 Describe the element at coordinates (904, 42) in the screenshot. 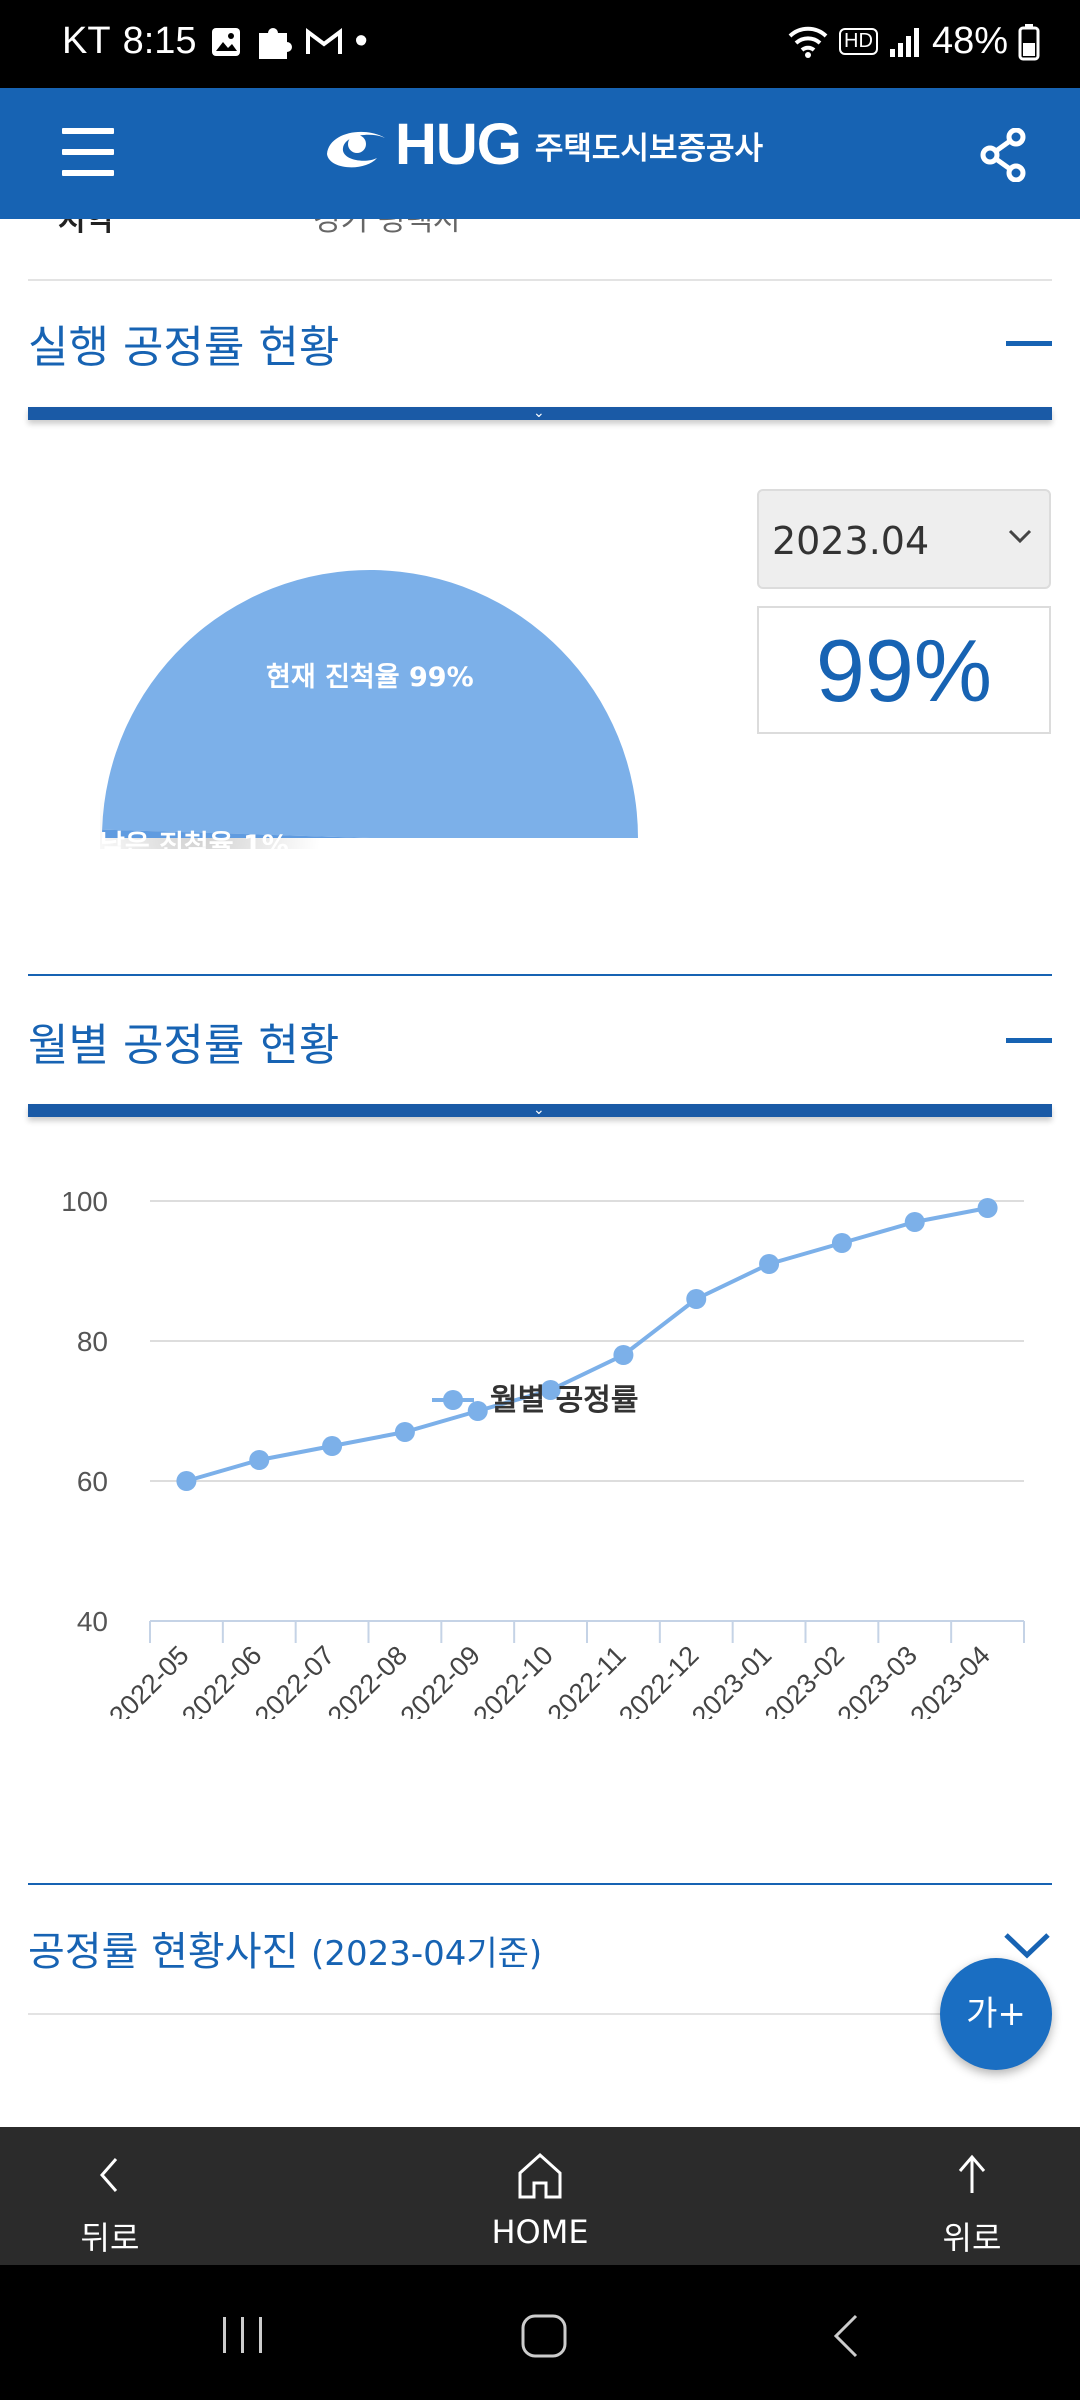

I see `signal-icon` at that location.